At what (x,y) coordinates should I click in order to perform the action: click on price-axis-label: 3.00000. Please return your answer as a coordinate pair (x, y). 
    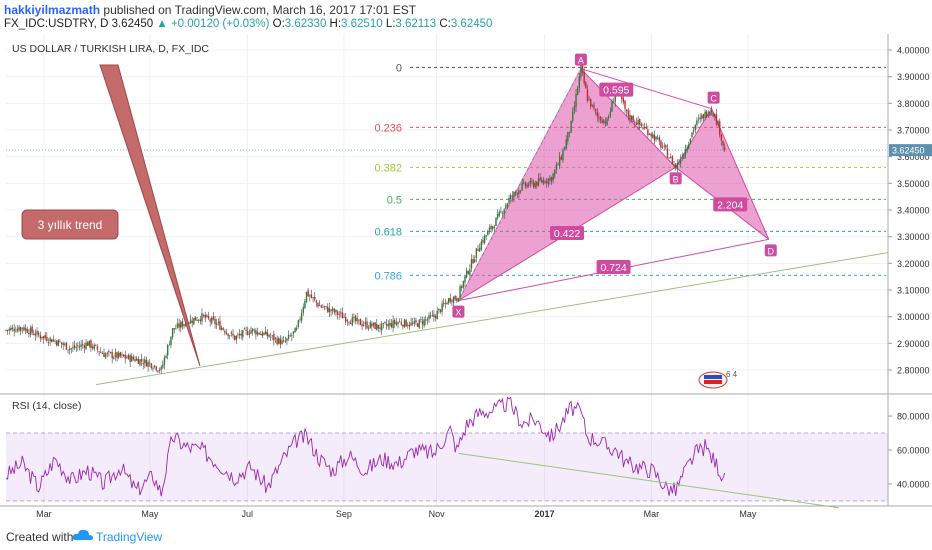
    Looking at the image, I should click on (913, 317).